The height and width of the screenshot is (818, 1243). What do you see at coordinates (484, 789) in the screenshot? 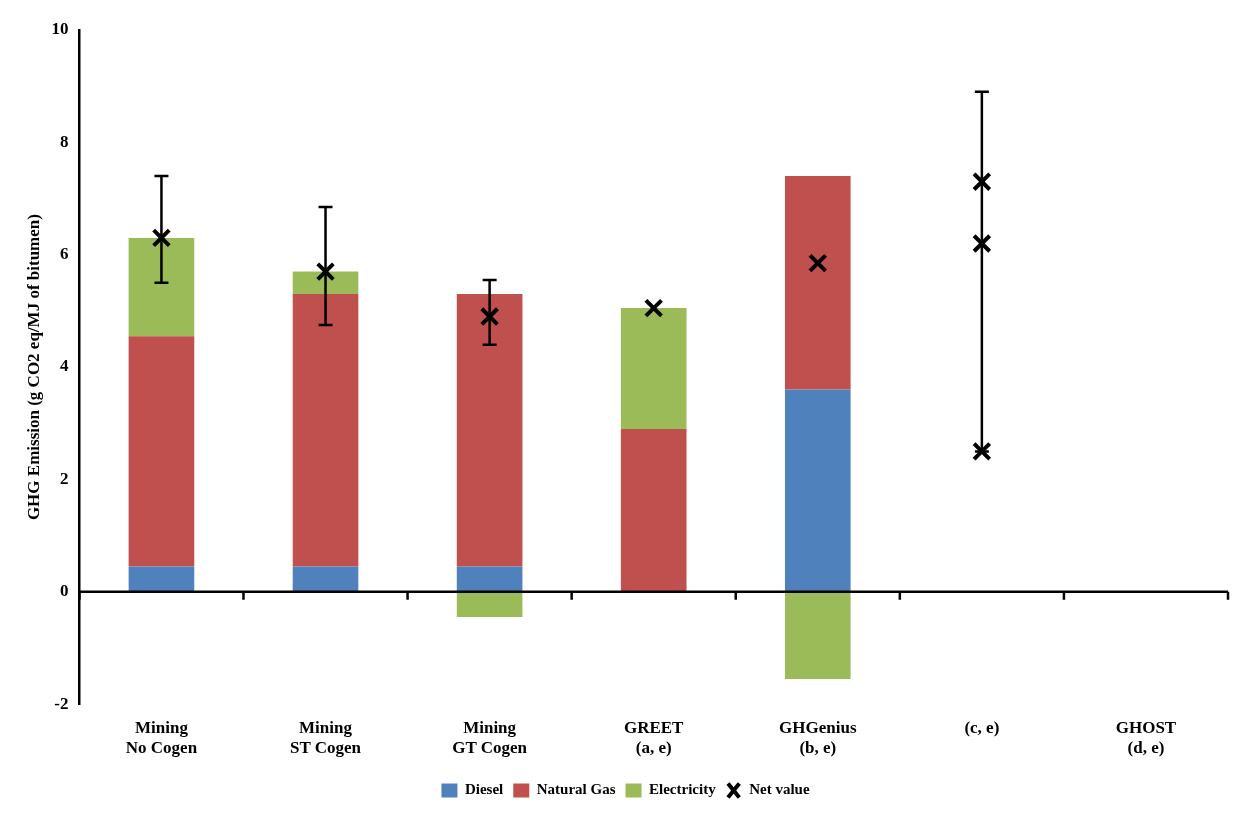
I see `legend-label: Diesel` at bounding box center [484, 789].